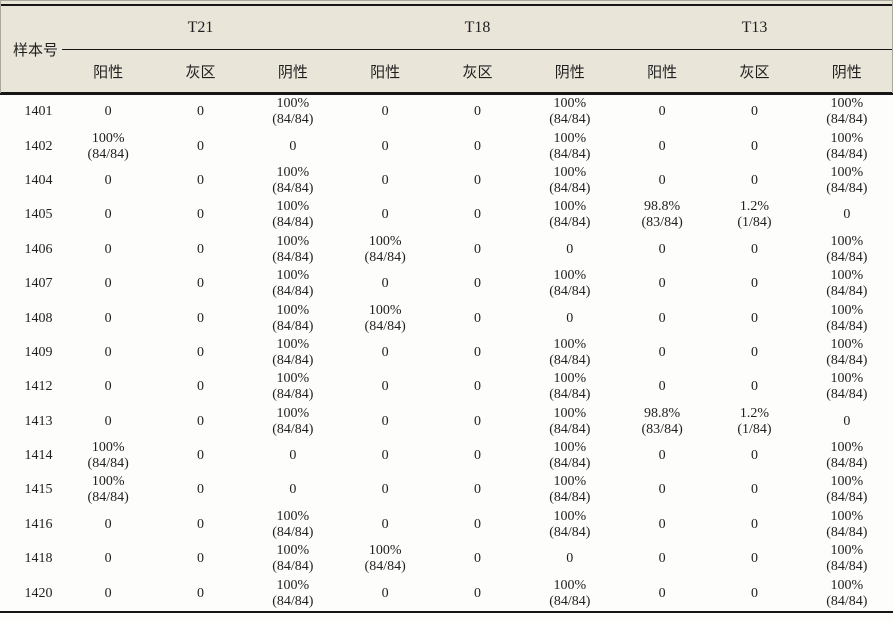  I want to click on row-sample-id: 1402, so click(38, 146).